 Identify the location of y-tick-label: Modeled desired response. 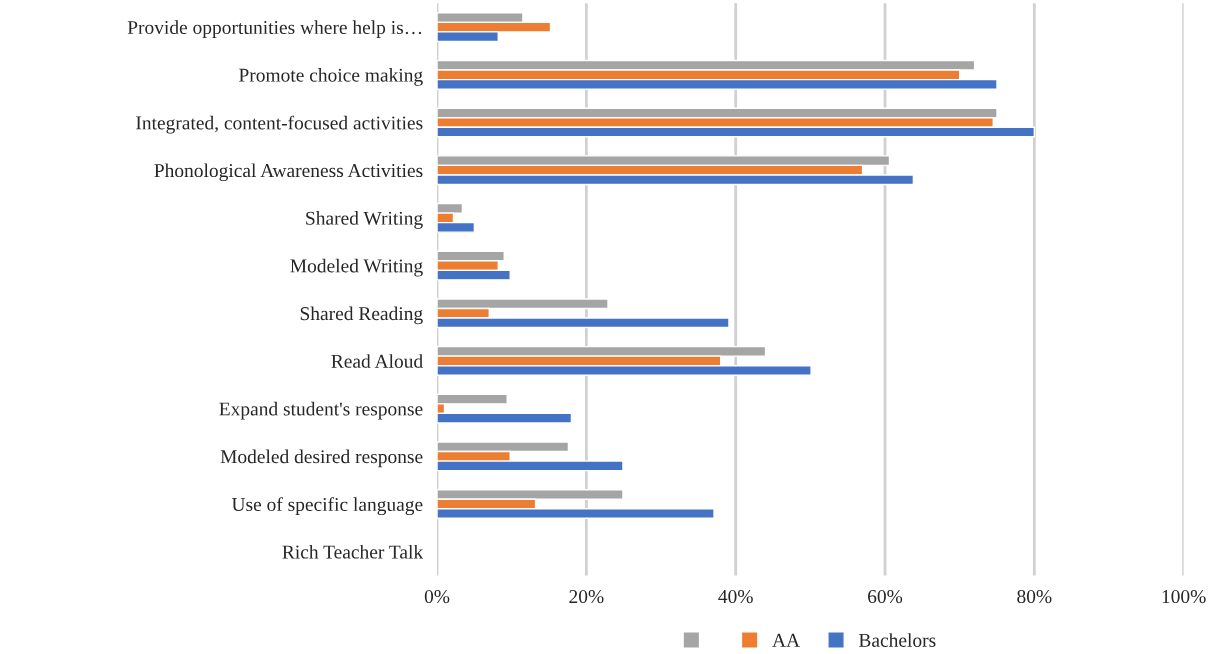
(321, 458).